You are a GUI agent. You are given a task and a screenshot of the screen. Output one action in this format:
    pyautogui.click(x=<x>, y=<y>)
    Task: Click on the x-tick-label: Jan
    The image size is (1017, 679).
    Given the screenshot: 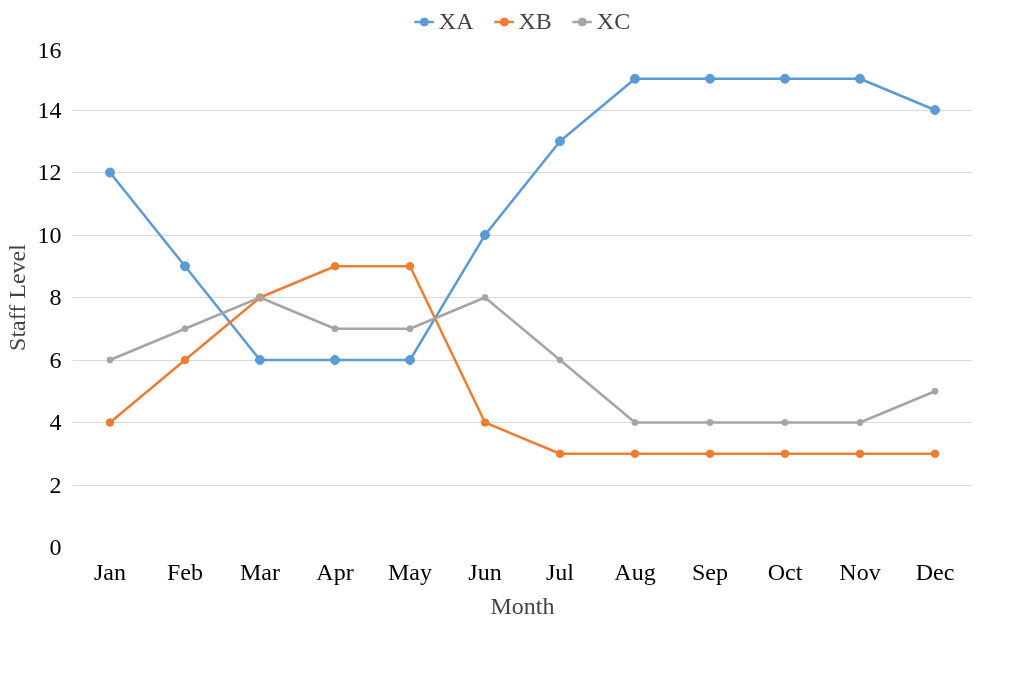 What is the action you would take?
    pyautogui.click(x=110, y=571)
    